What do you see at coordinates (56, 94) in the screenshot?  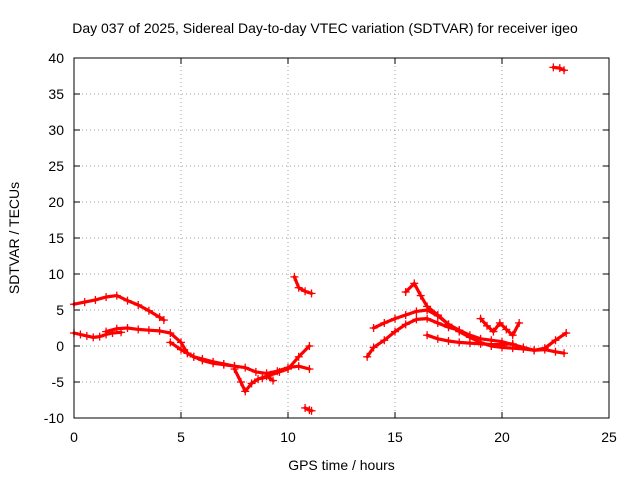 I see `y-tick-label: 35` at bounding box center [56, 94].